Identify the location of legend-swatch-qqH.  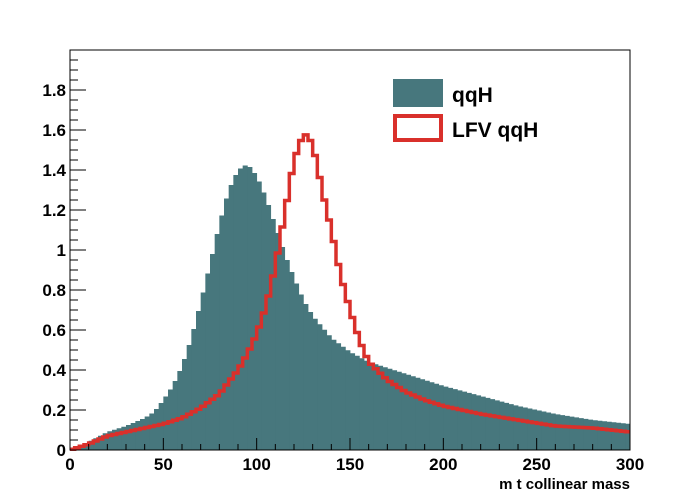
(418, 93).